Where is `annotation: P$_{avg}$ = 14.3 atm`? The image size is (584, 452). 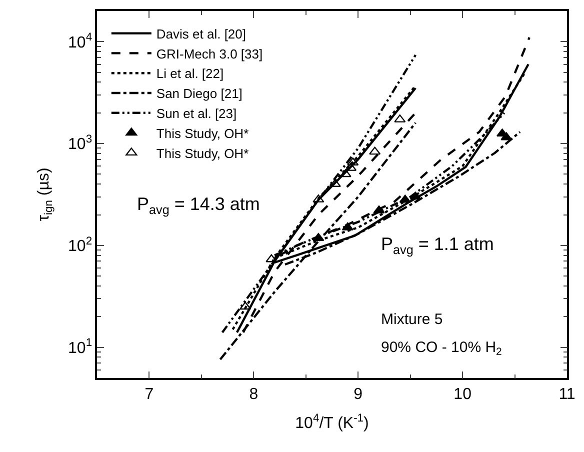 annotation: P$_{avg}$ = 14.3 atm is located at coordinates (198, 205).